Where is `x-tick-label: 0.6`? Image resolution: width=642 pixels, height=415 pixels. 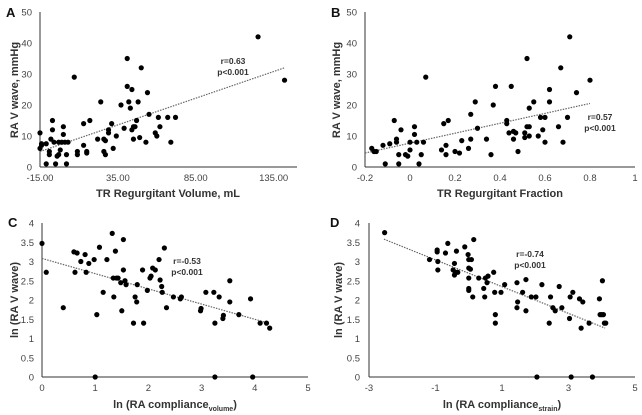 x-tick-label: 0.6 is located at coordinates (544, 178).